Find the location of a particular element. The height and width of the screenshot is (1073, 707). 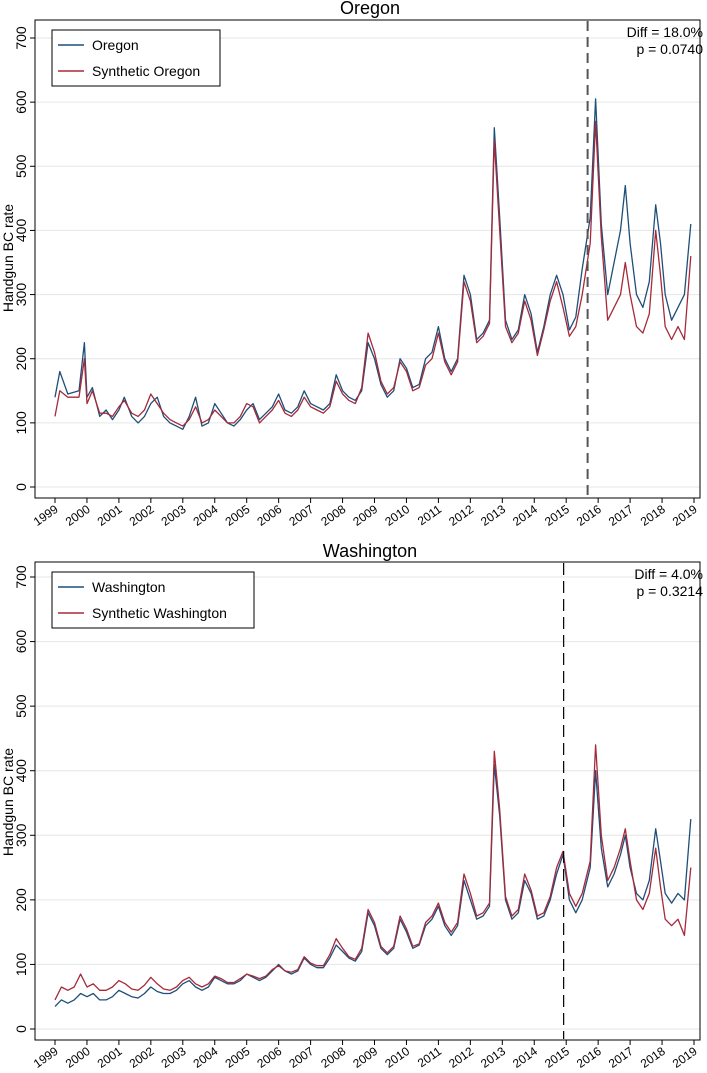

diff-annotation: Diff = 4.0% is located at coordinates (668, 574).